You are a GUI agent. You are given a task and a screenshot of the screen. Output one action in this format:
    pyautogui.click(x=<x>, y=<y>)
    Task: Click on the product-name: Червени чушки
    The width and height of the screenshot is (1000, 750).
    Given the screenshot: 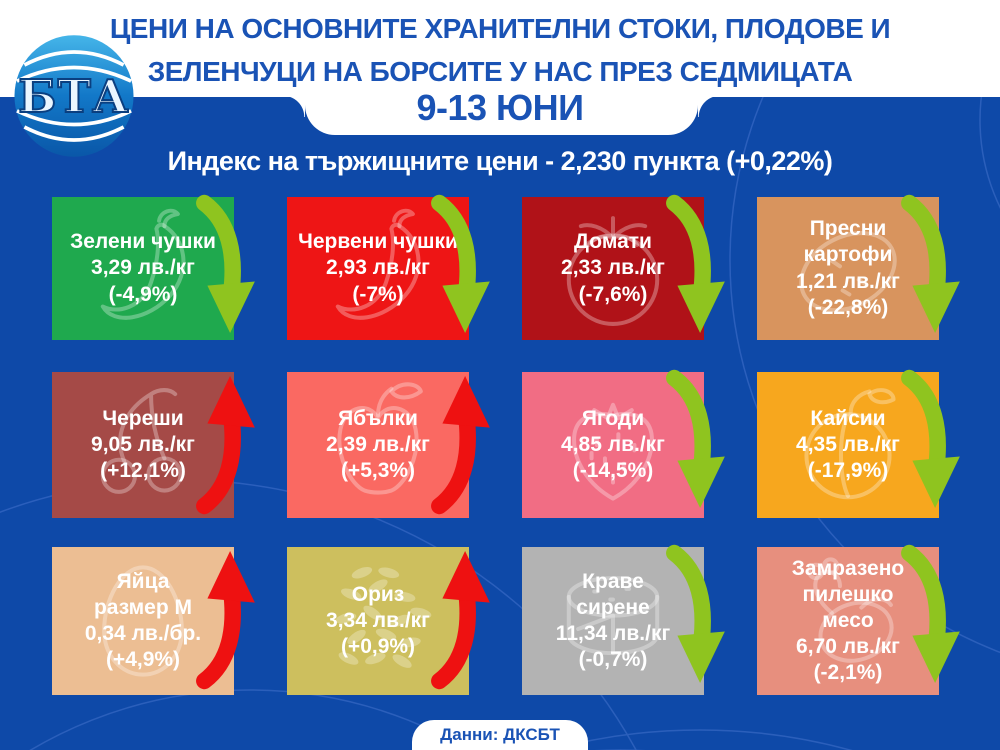 What is the action you would take?
    pyautogui.click(x=378, y=242)
    